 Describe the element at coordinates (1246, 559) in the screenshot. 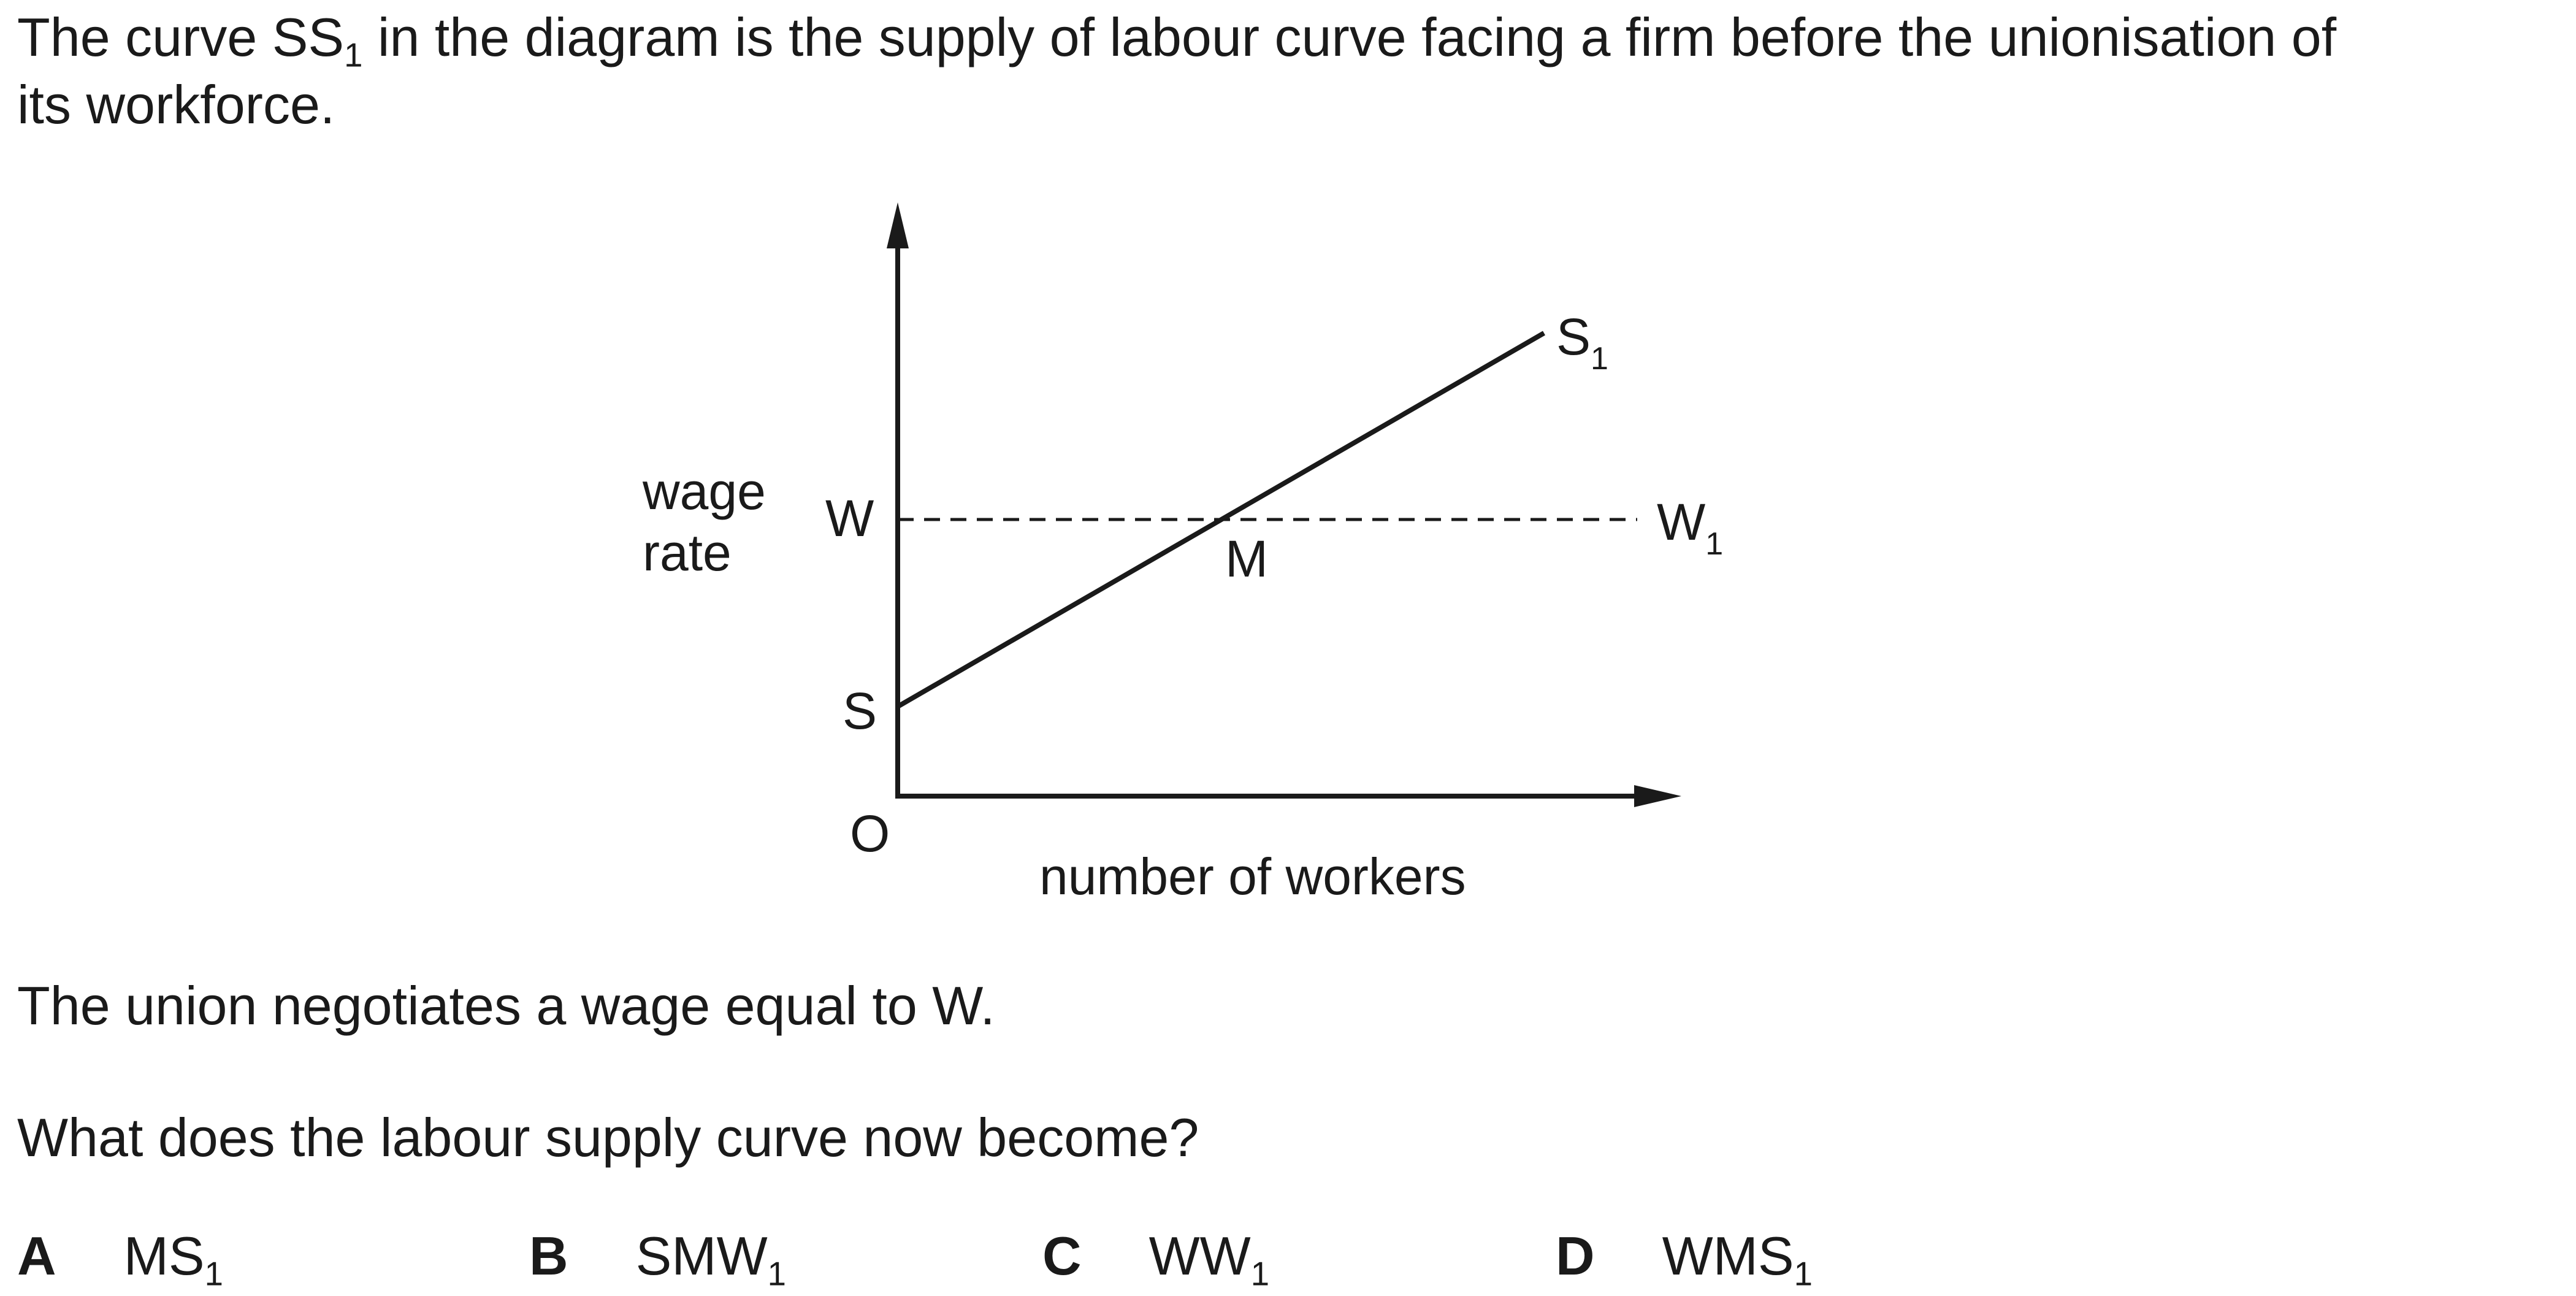

I see `point-m-label: M` at that location.